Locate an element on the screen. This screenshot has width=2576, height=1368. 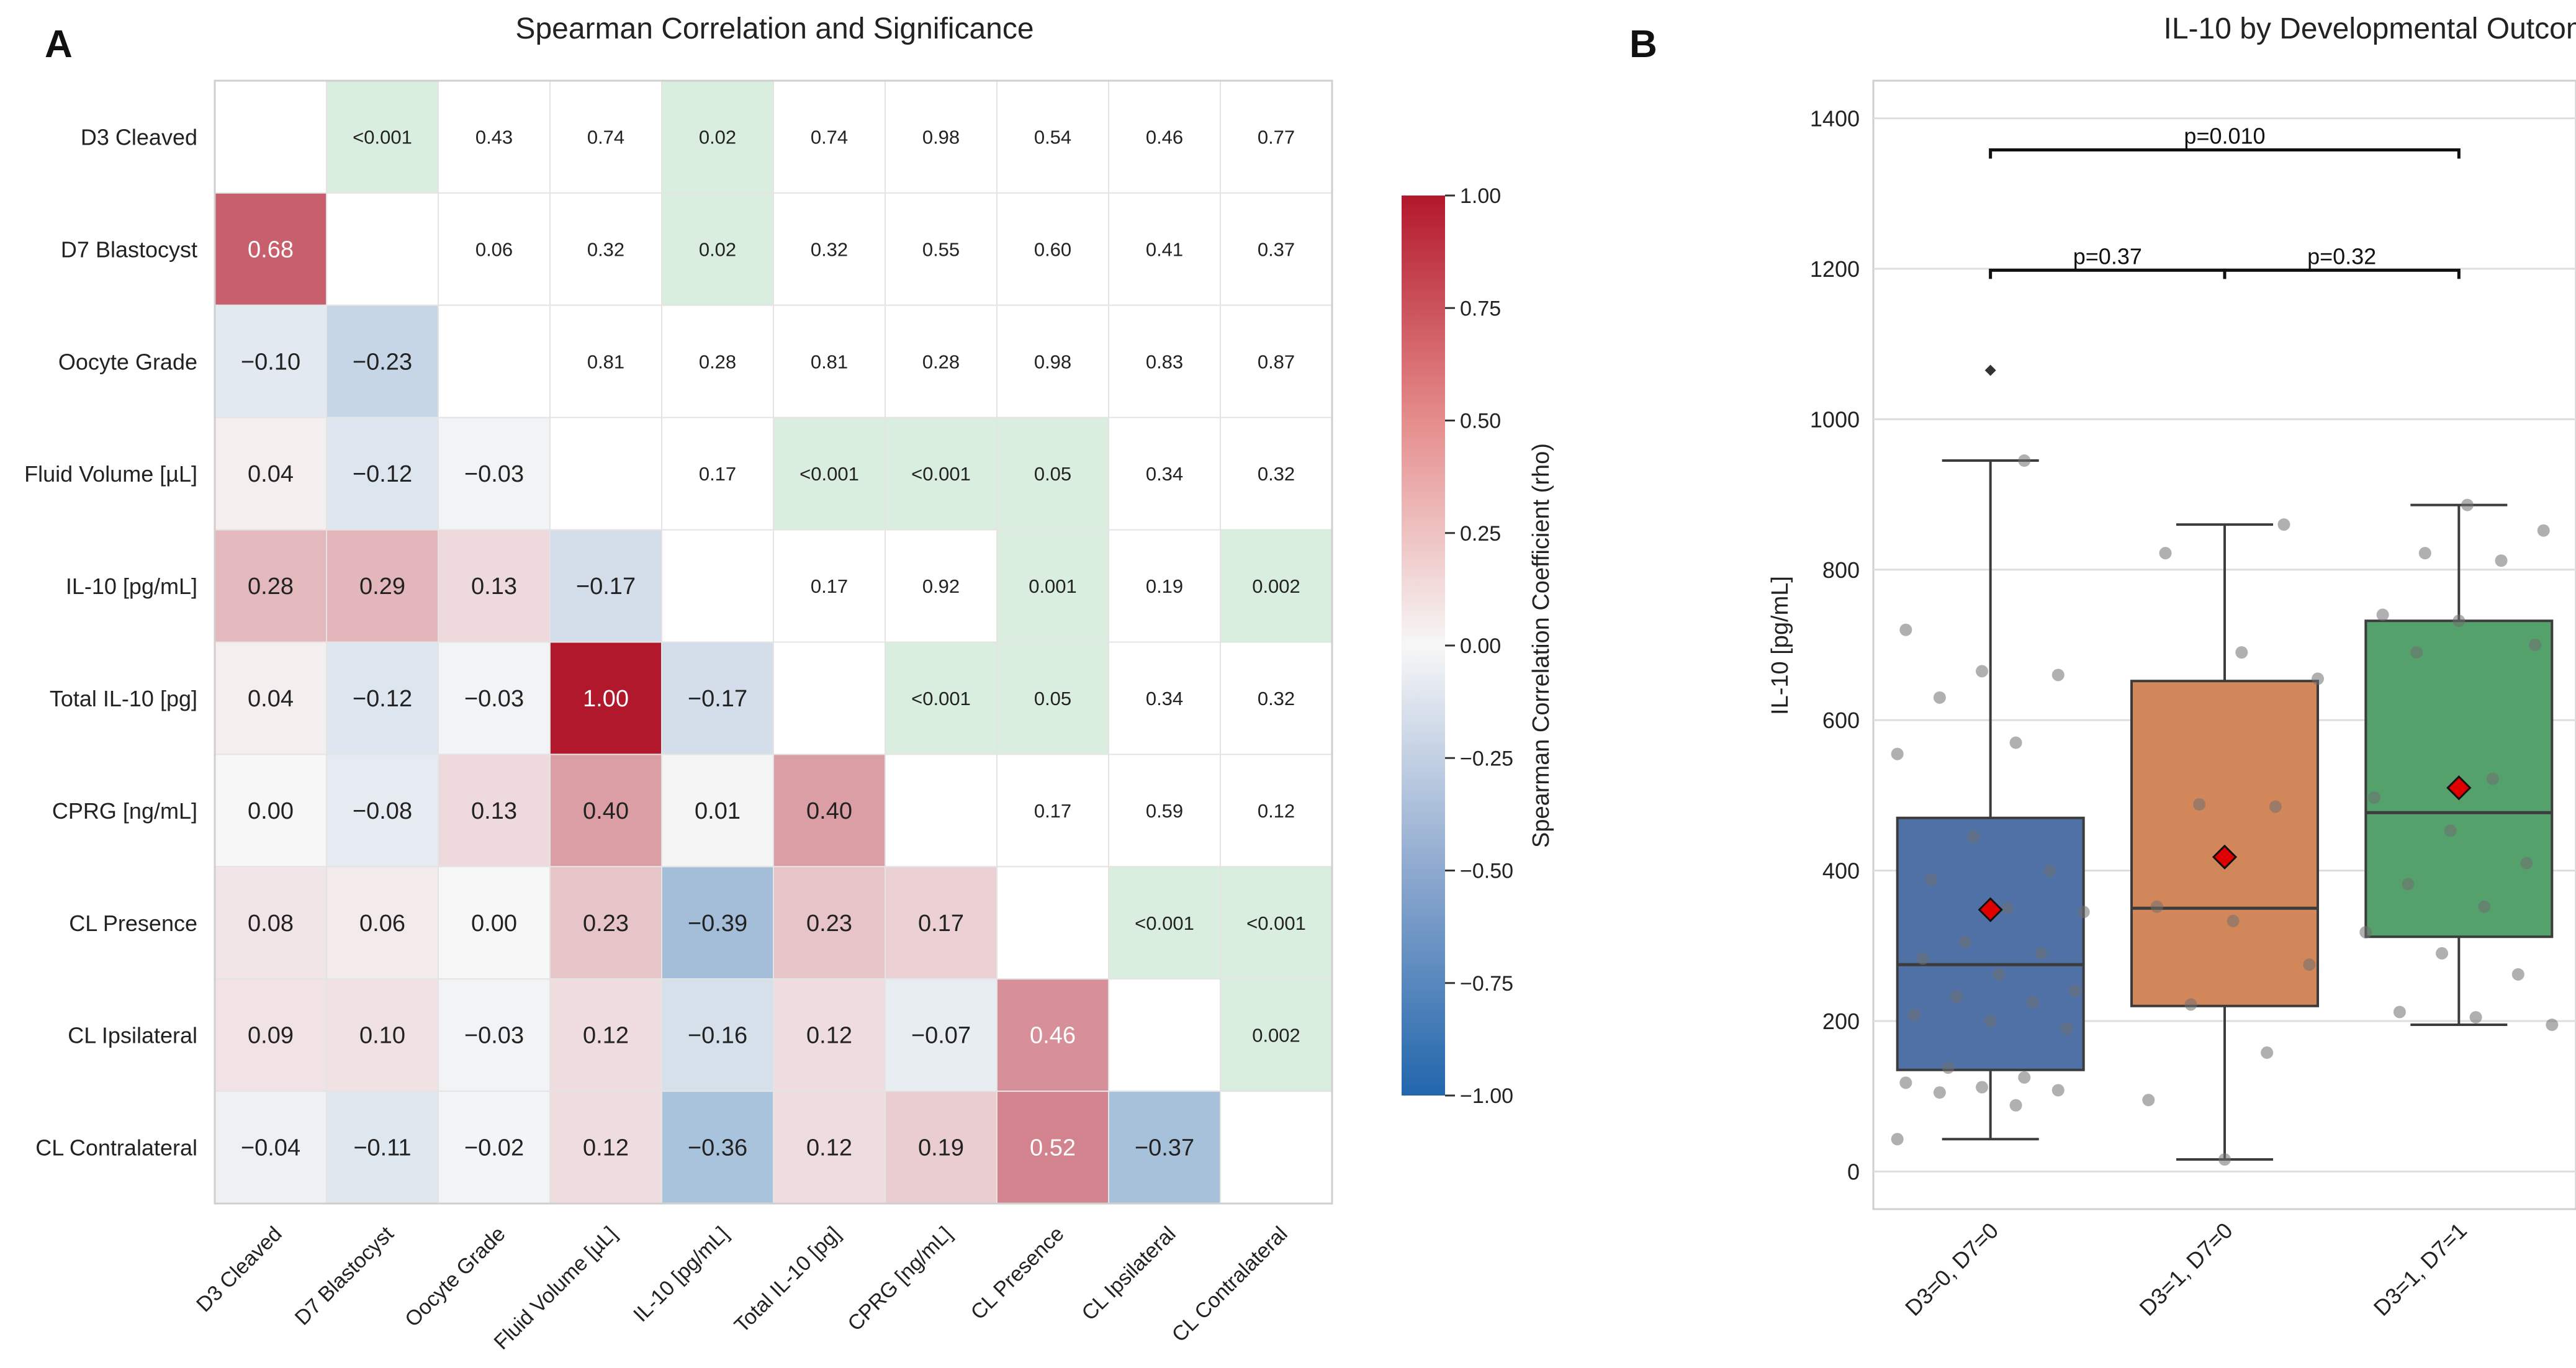
rho-value: 0.46 is located at coordinates (1053, 1036).